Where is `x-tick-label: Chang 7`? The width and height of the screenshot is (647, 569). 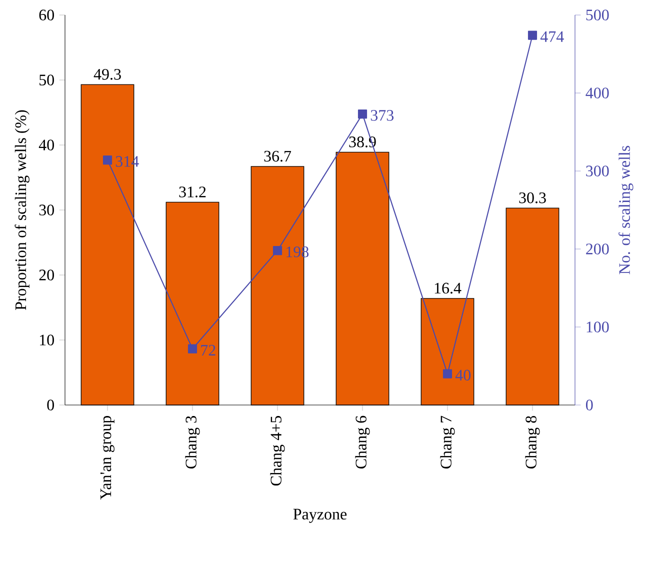 x-tick-label: Chang 7 is located at coordinates (447, 442).